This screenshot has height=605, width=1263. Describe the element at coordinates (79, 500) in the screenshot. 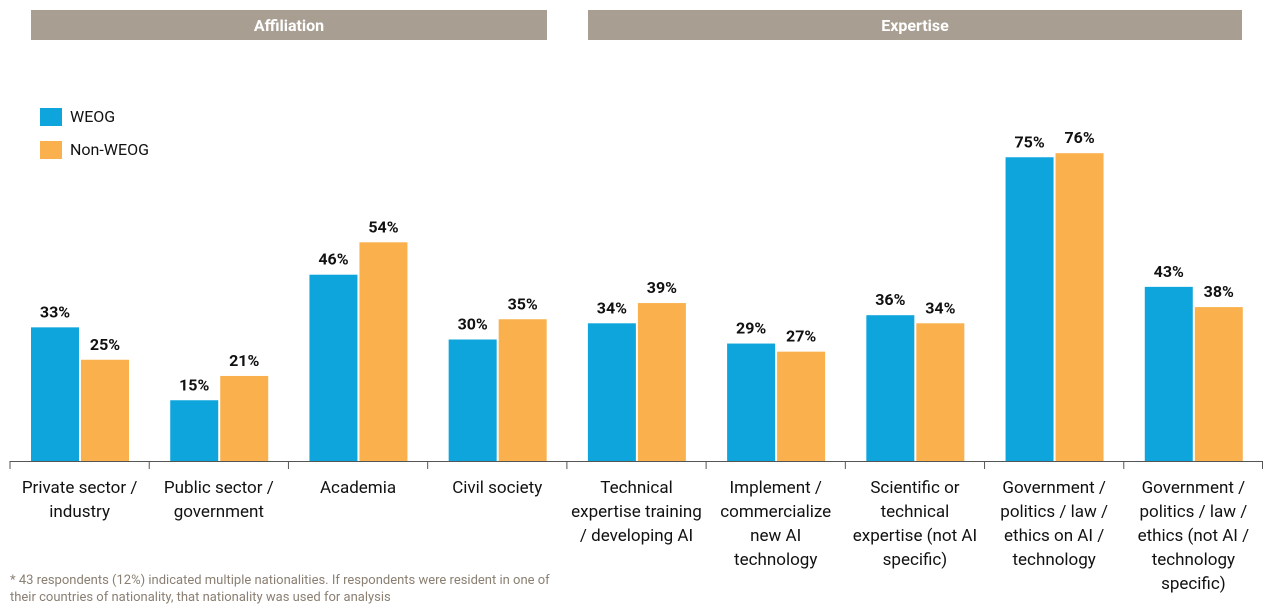

I see `x-tick-label: Private sector / industry` at that location.